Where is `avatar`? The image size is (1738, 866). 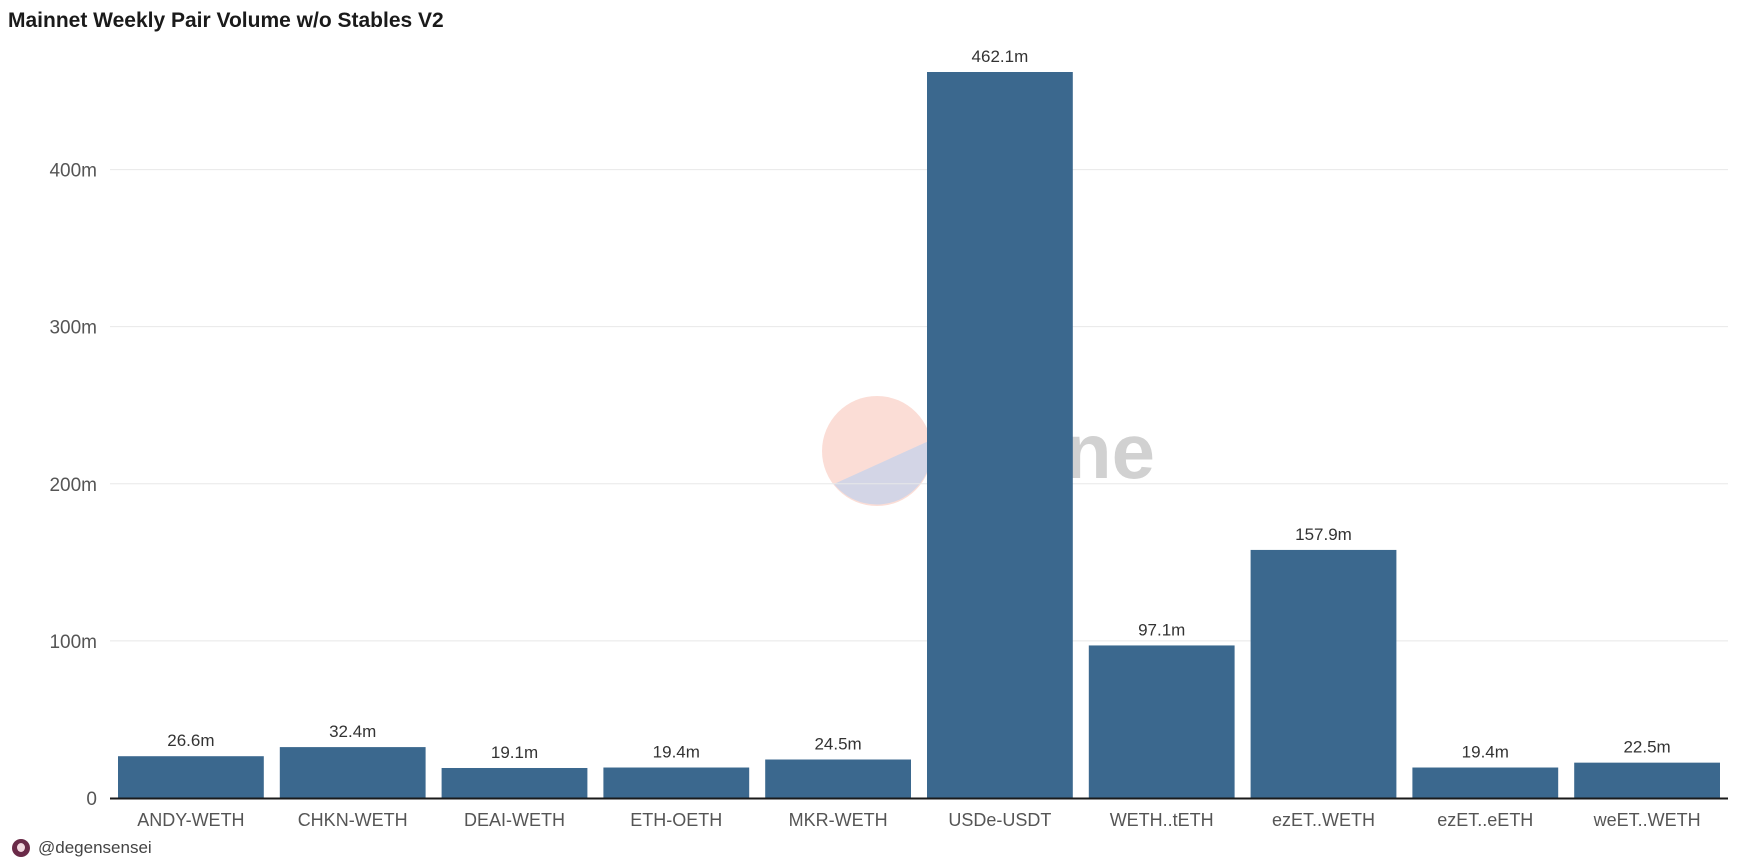 avatar is located at coordinates (21, 848).